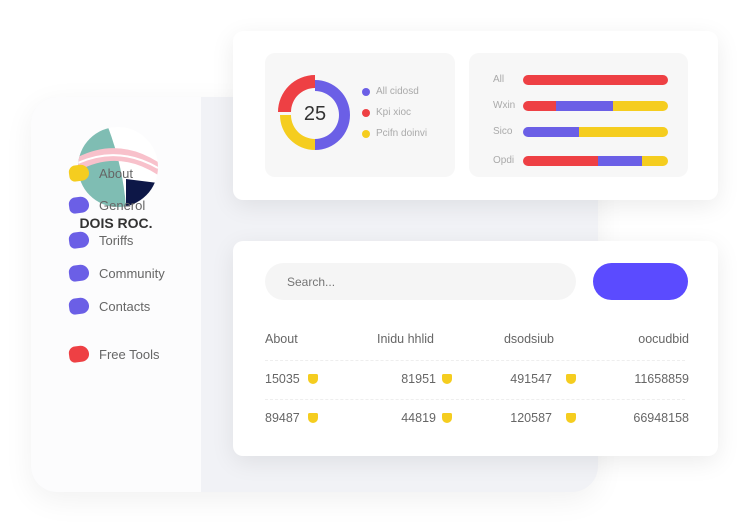 The width and height of the screenshot is (749, 523). What do you see at coordinates (122, 205) in the screenshot?
I see `sidebar-item-label: Generol` at bounding box center [122, 205].